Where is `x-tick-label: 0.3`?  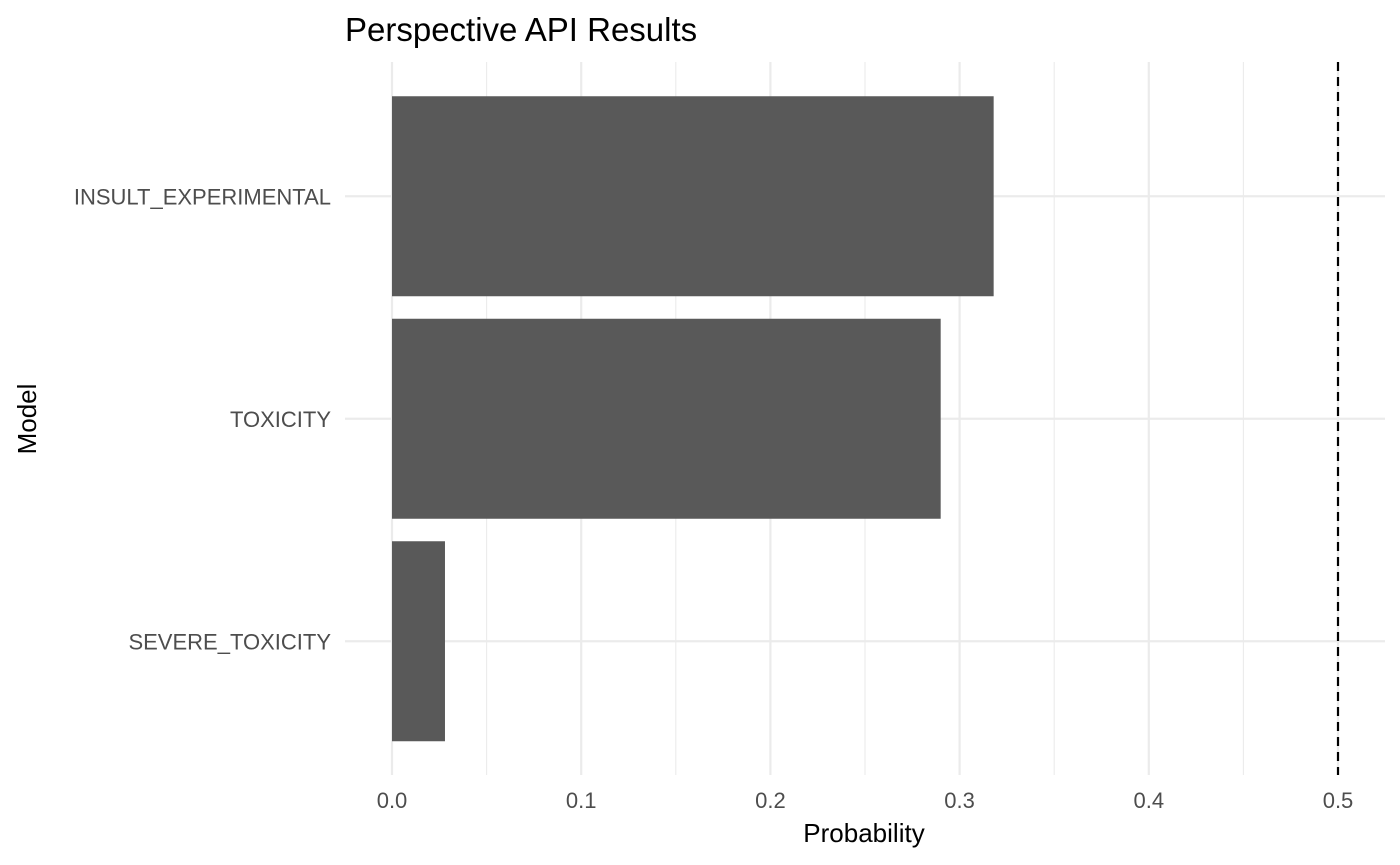
x-tick-label: 0.3 is located at coordinates (959, 800).